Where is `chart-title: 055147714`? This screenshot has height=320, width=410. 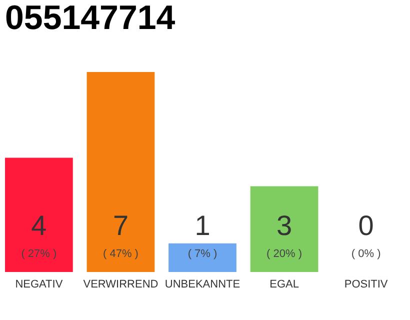 chart-title: 055147714 is located at coordinates (90, 18).